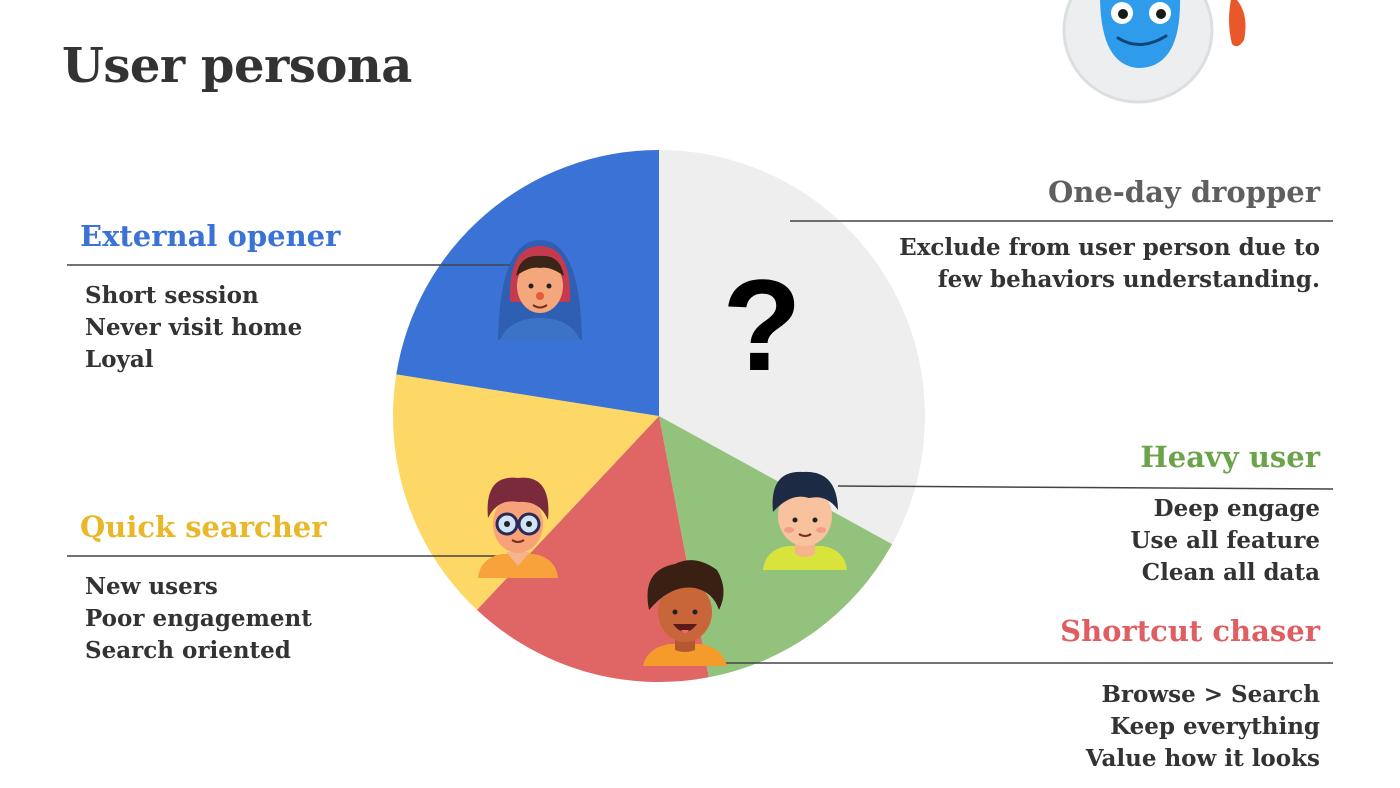 The image size is (1400, 788). Describe the element at coordinates (685, 613) in the screenshot. I see `shortcut-chaser-avatar` at that location.